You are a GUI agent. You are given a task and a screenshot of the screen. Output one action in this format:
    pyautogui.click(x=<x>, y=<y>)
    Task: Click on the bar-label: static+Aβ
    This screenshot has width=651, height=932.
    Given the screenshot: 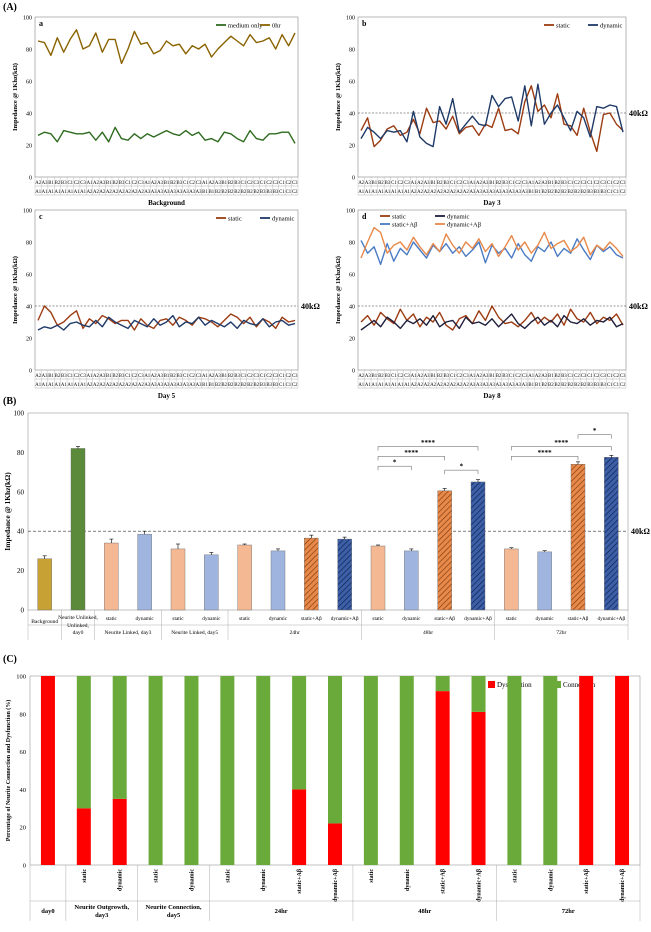 What is the action you would take?
    pyautogui.click(x=311, y=619)
    